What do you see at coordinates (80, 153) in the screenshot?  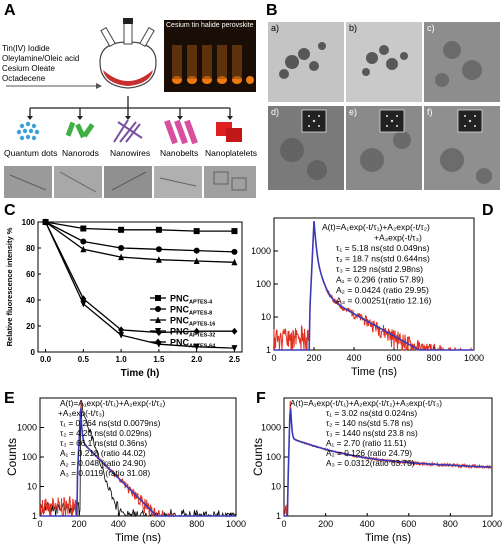 I see `morph-nanorods: Nanorods` at bounding box center [80, 153].